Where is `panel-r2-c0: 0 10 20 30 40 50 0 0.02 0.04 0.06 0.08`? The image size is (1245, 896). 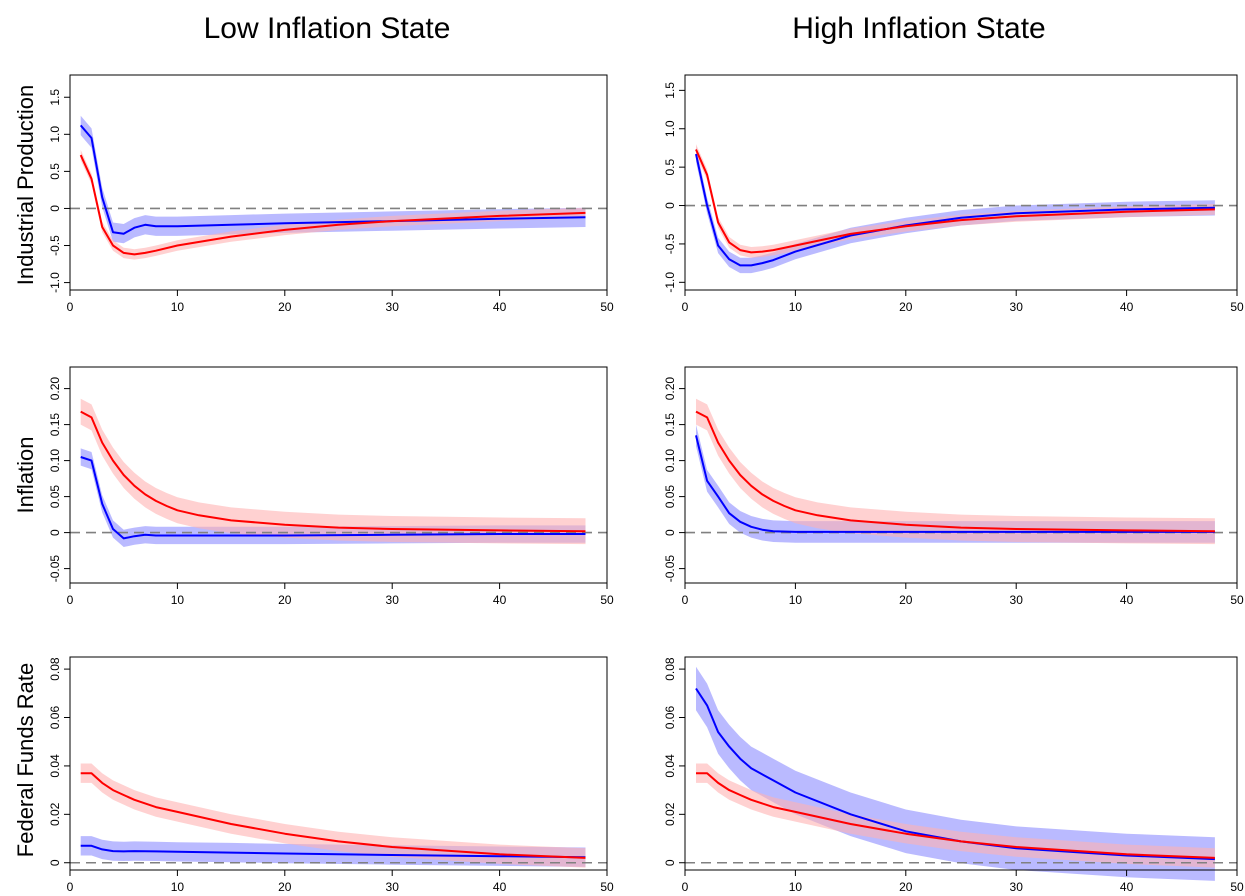
panel-r2-c0: 0 10 20 30 40 50 0 0.02 0.04 0.06 0.08 is located at coordinates (331, 775).